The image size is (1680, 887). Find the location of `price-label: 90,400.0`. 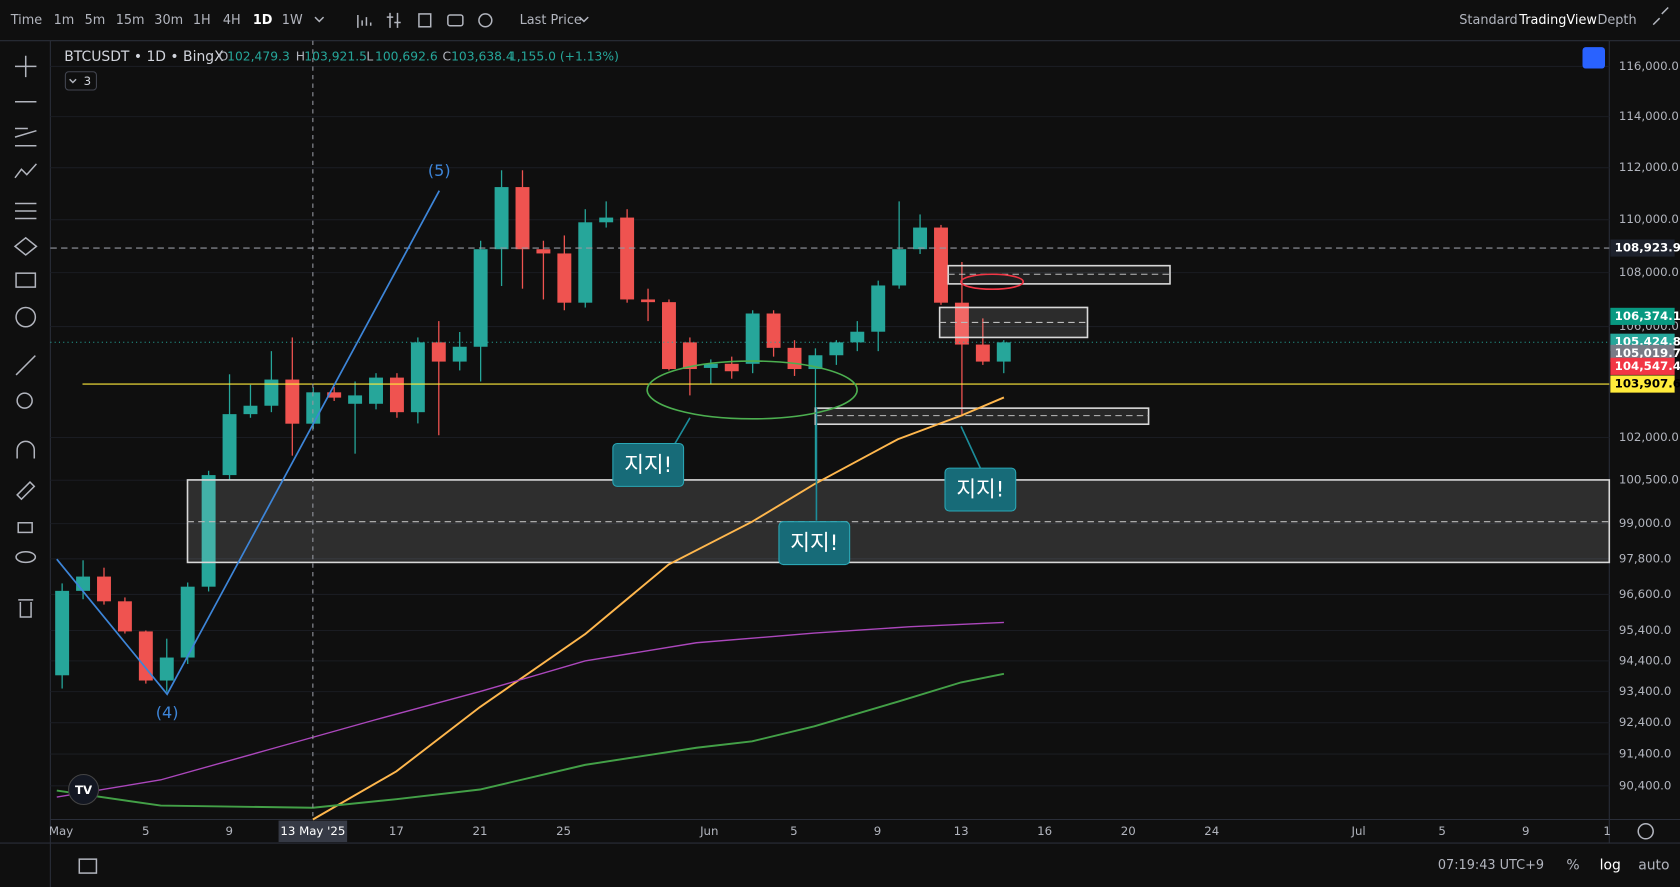

price-label: 90,400.0 is located at coordinates (1645, 785).